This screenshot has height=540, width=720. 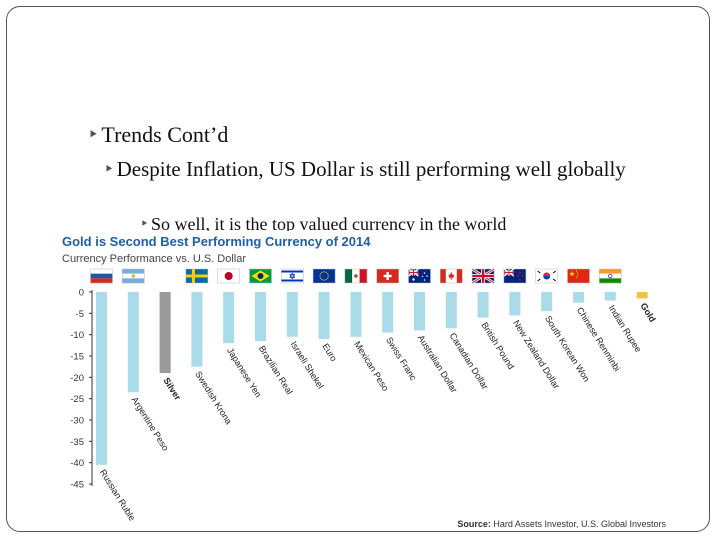 I want to click on category-label-silver: Silver, so click(x=172, y=389).